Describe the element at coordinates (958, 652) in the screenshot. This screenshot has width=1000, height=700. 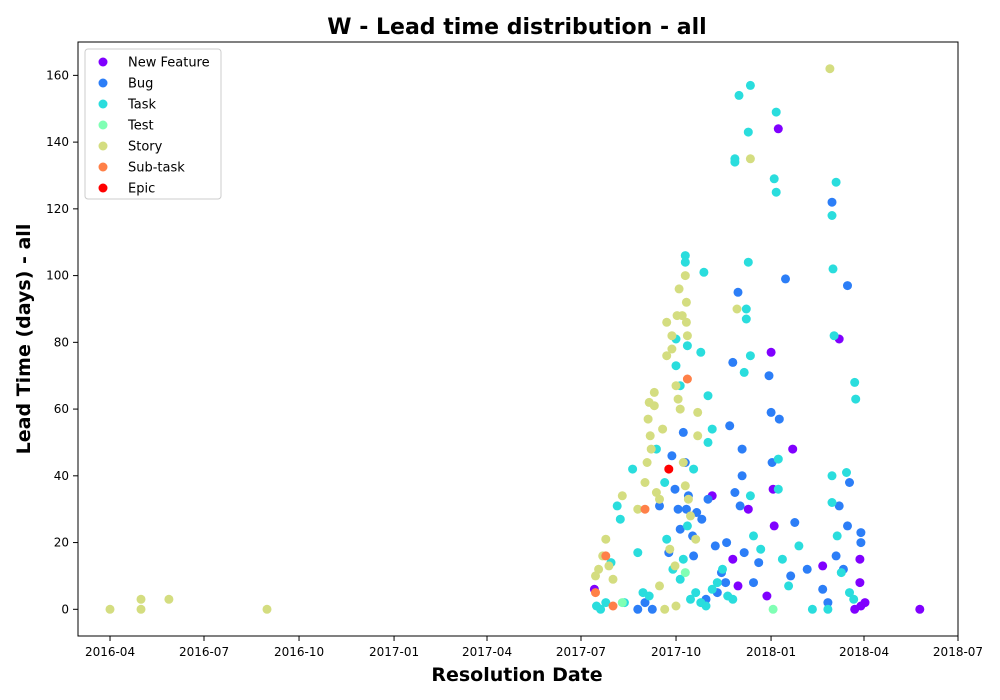
I see `x-tick-label: 2018-07` at that location.